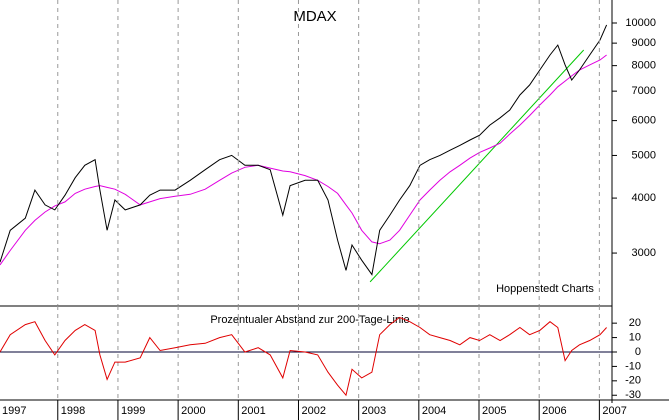 Image resolution: width=669 pixels, height=420 pixels. I want to click on y-tick-label: -30, so click(633, 395).